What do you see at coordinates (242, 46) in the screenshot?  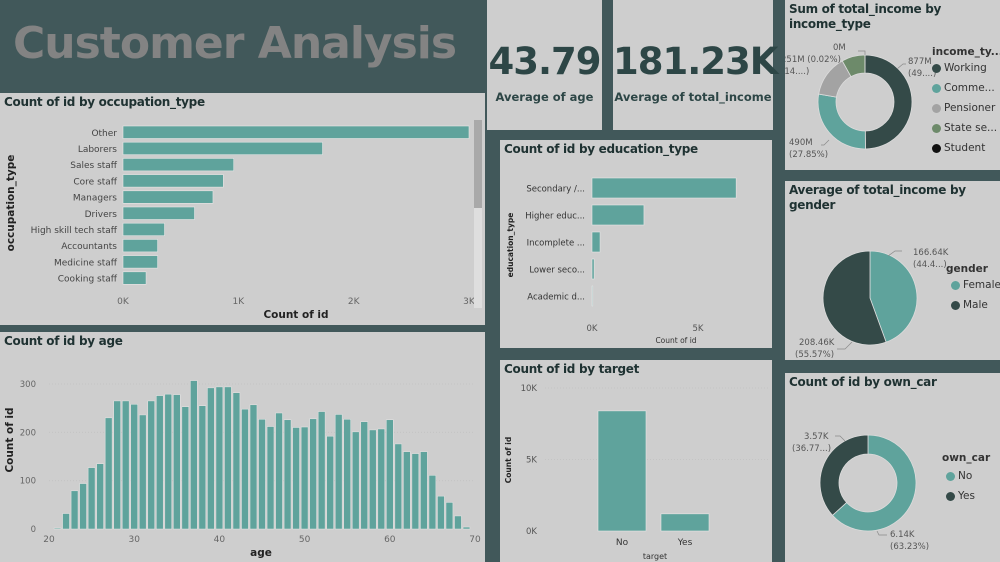 I see `title-banner: Customer Analysis` at bounding box center [242, 46].